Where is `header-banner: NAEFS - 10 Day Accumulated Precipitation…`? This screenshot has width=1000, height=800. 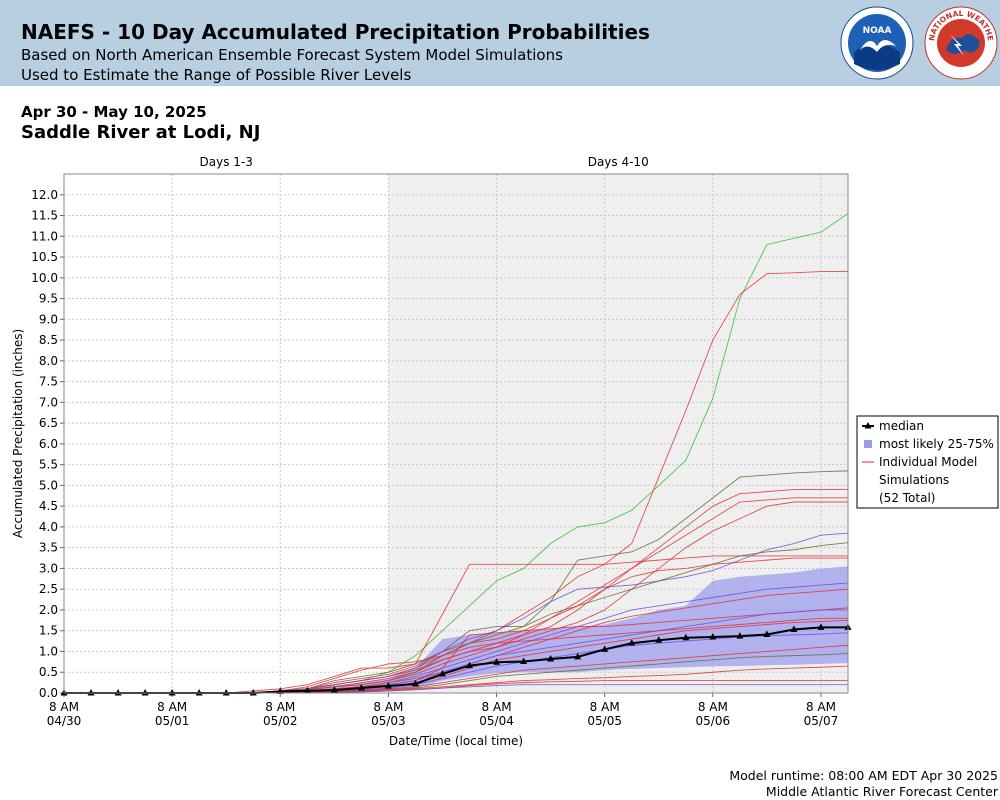
header-banner: NAEFS - 10 Day Accumulated Precipitation… is located at coordinates (500, 43).